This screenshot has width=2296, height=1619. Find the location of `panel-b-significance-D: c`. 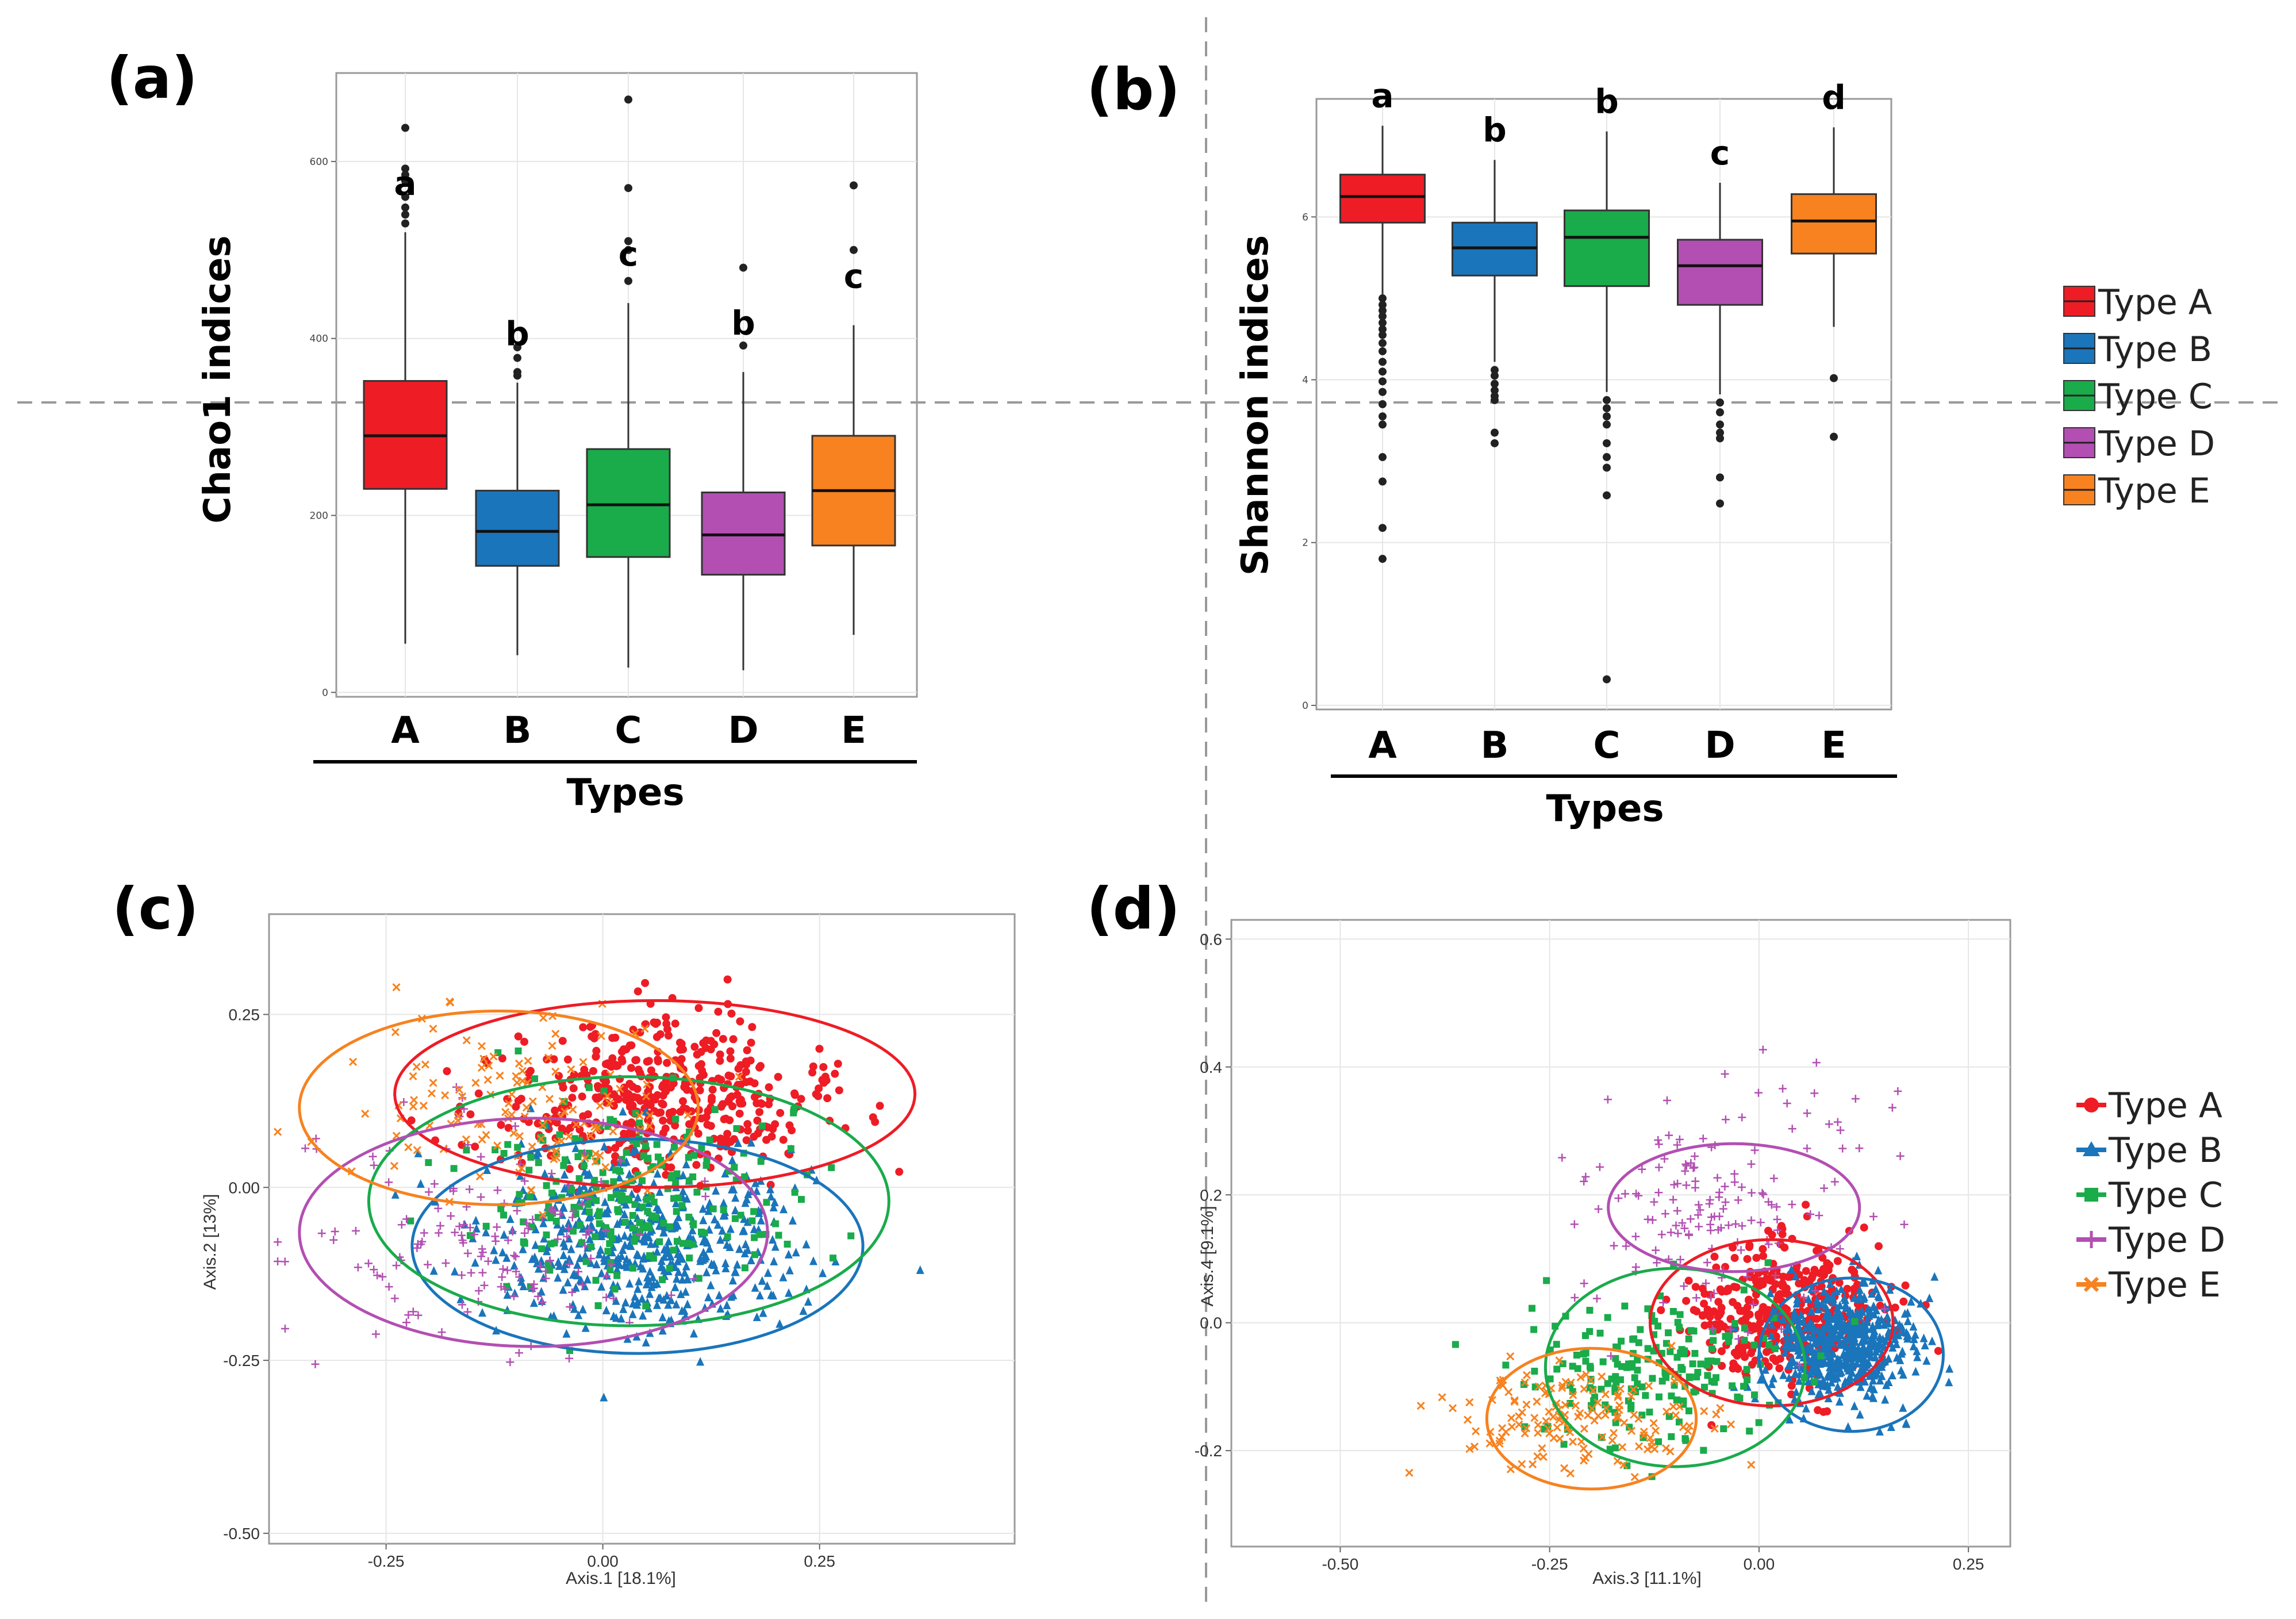

panel-b-significance-D: c is located at coordinates (1720, 152).